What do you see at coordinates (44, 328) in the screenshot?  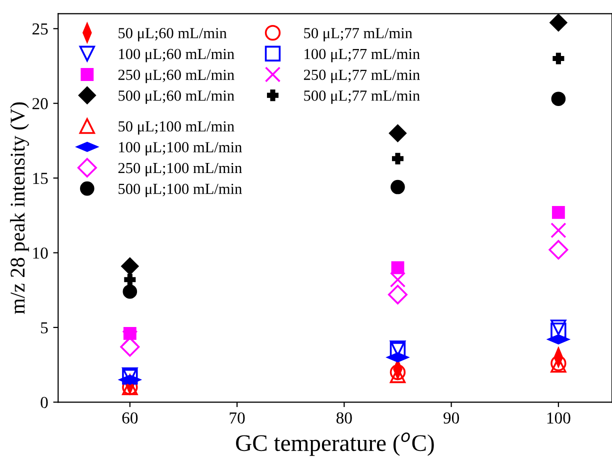 I see `y-tick-label: 5` at bounding box center [44, 328].